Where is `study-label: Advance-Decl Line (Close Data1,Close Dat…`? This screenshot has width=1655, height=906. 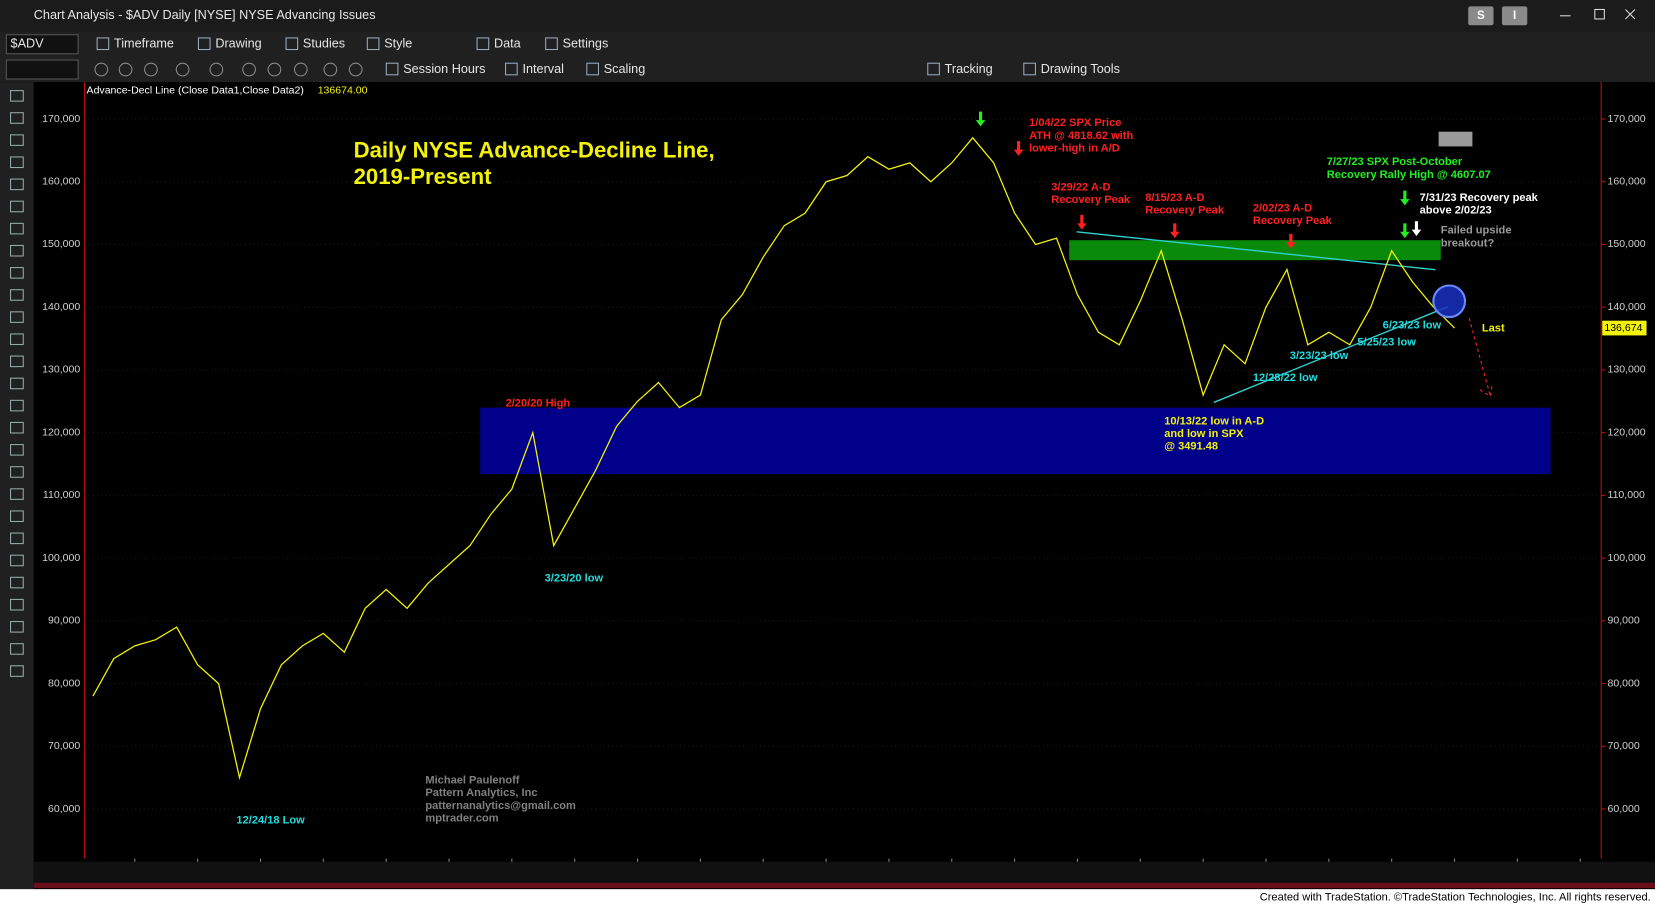 study-label: Advance-Decl Line (Close Data1,Close Dat… is located at coordinates (195, 90).